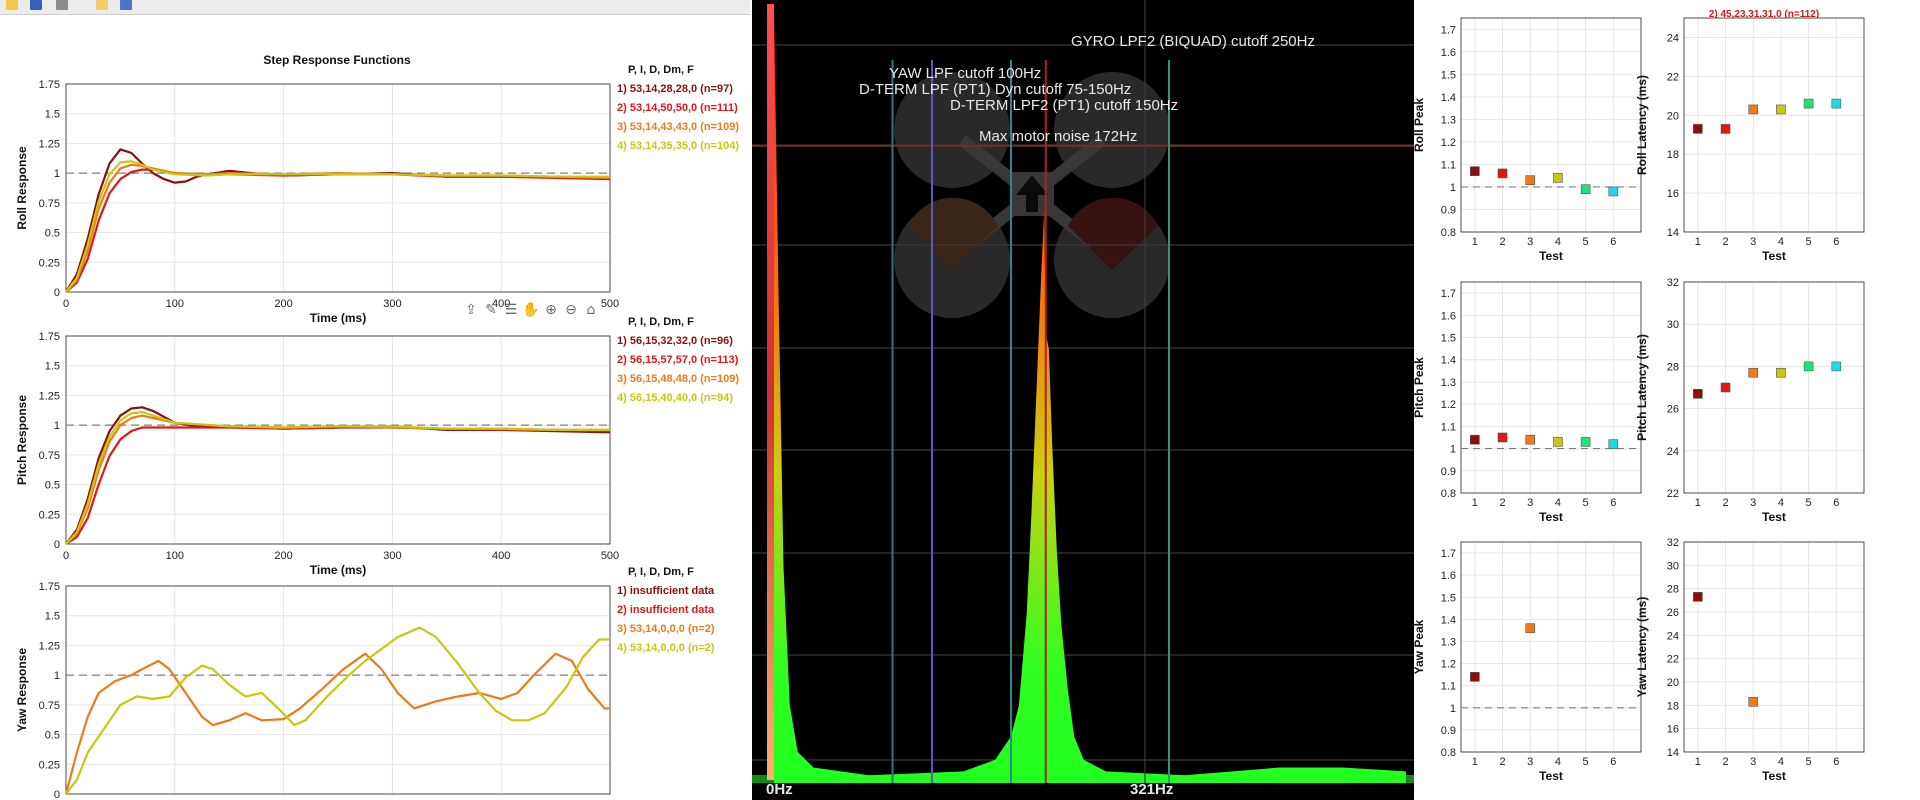 The height and width of the screenshot is (800, 1920). Describe the element at coordinates (62, 5) in the screenshot. I see `database-icon` at that location.